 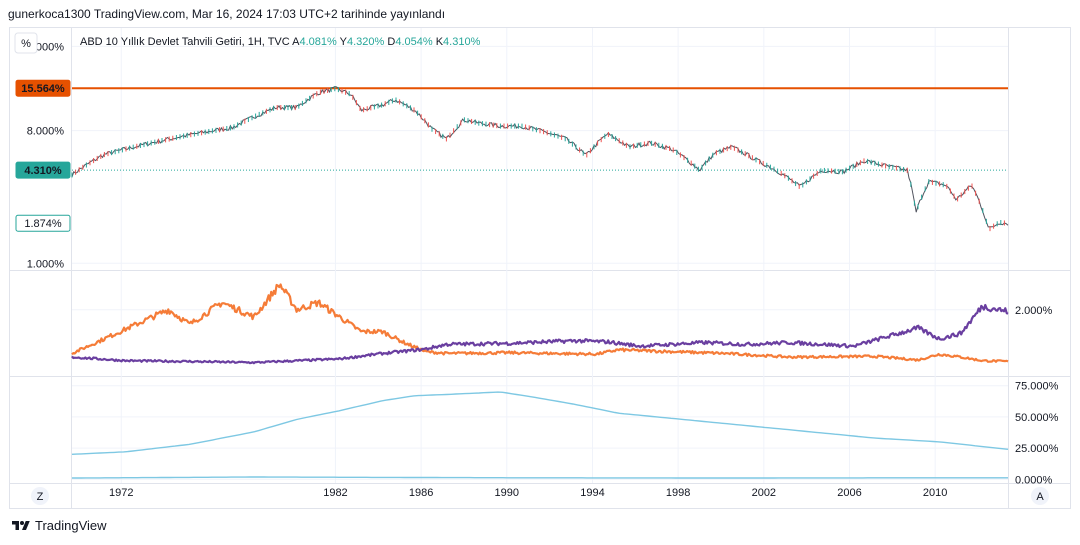 I want to click on percent-button-label: %, so click(x=26, y=44).